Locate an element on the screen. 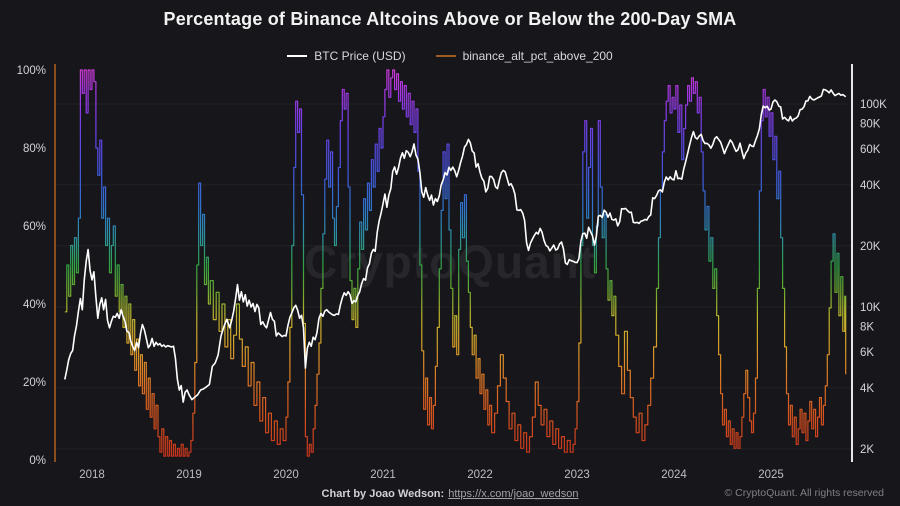 This screenshot has width=900, height=506. credit-author: Chart by Joao Wedson: is located at coordinates (383, 494).